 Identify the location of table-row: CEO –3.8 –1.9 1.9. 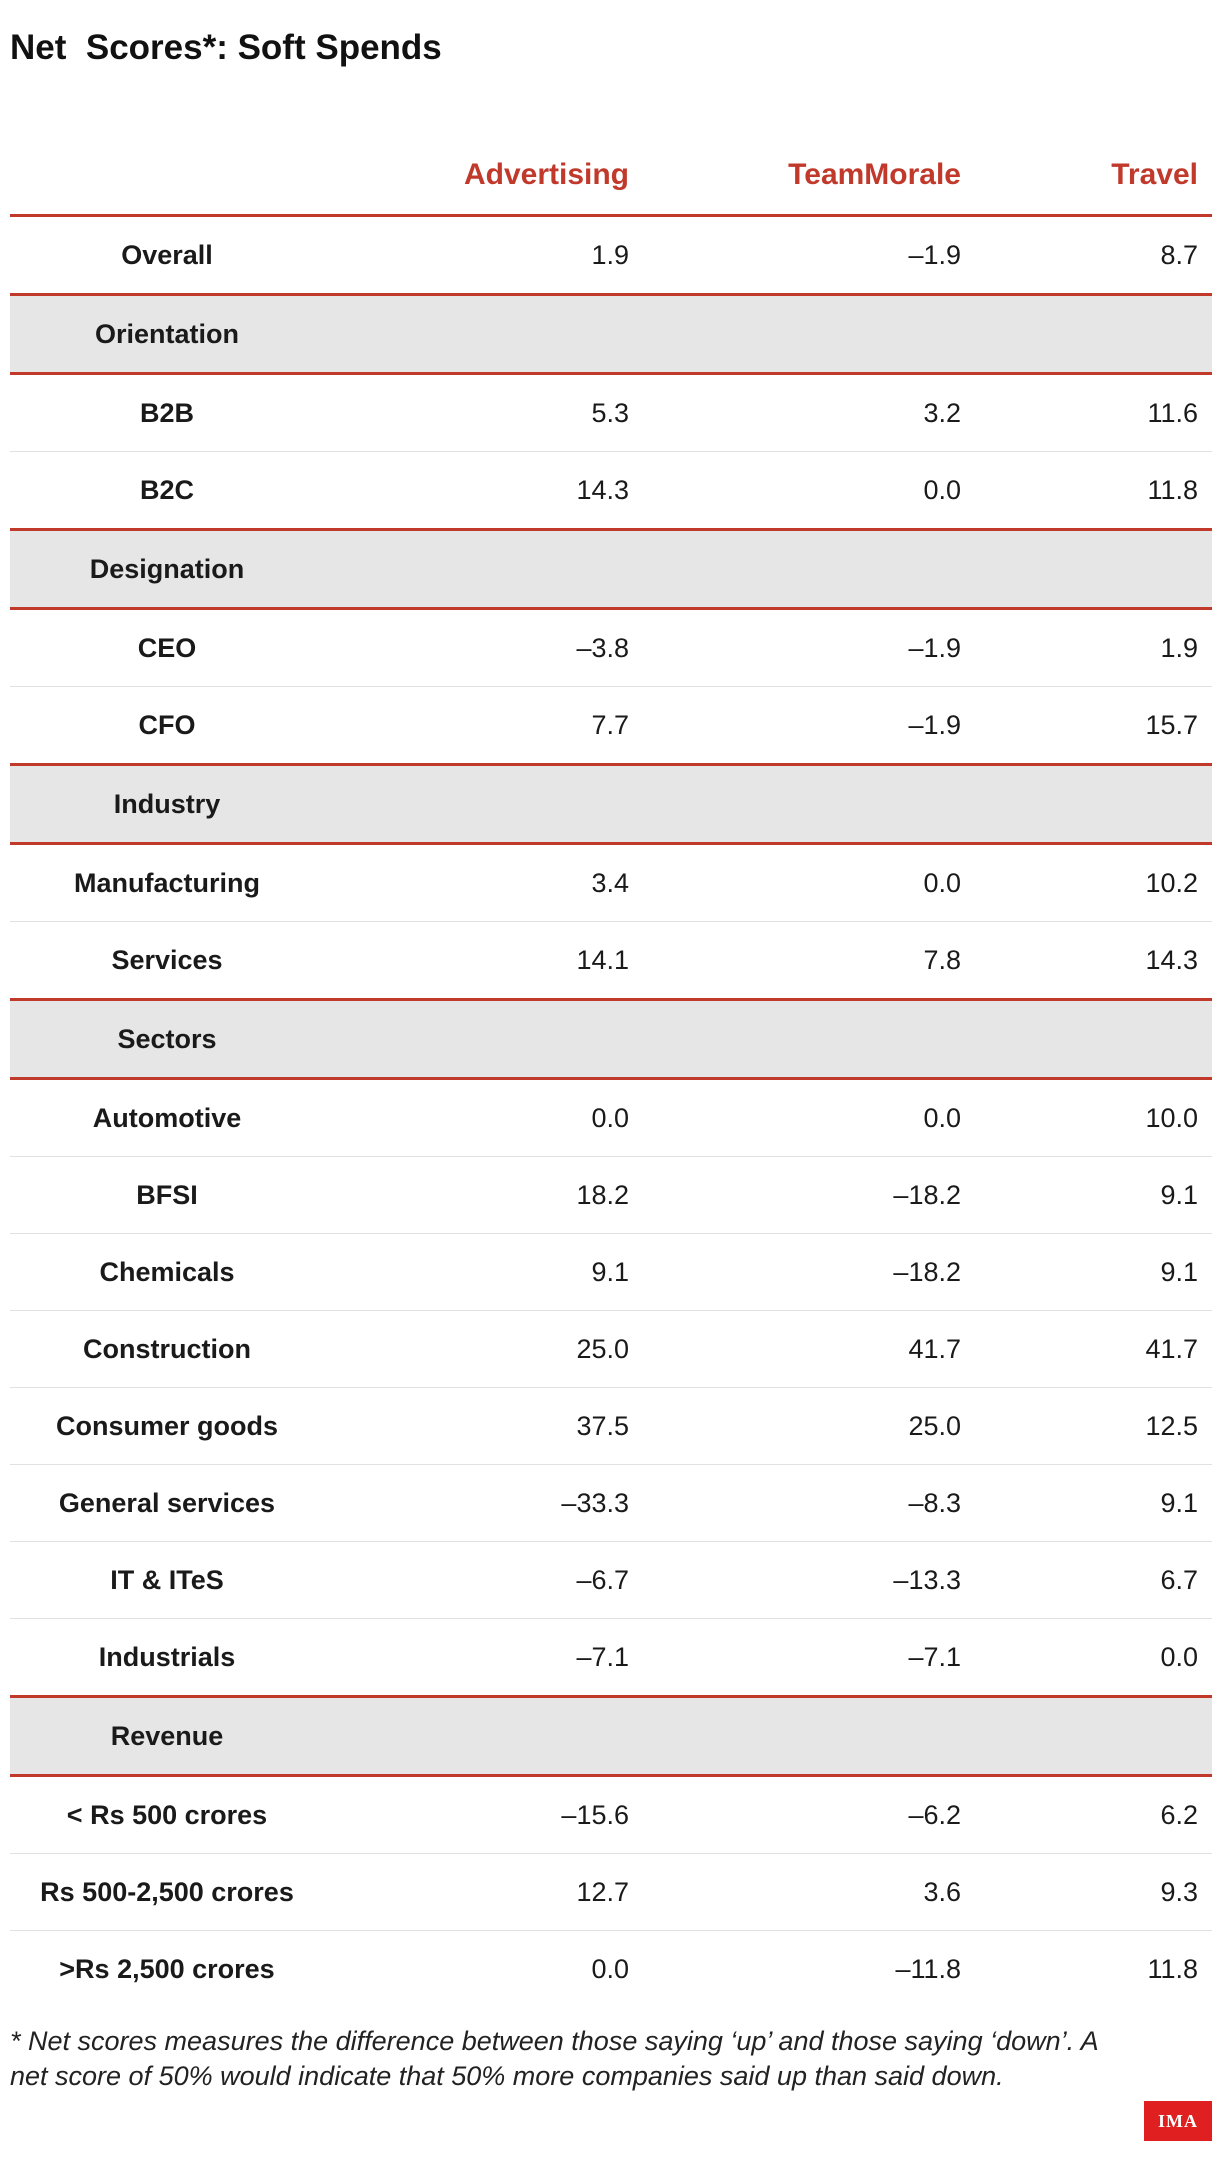
(611, 648).